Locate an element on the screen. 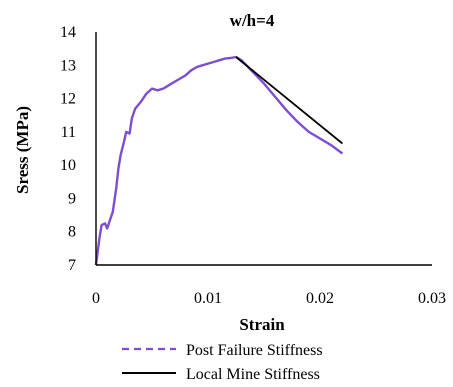 Image resolution: width=453 pixels, height=387 pixels. y-tick-label: 7 is located at coordinates (72, 265).